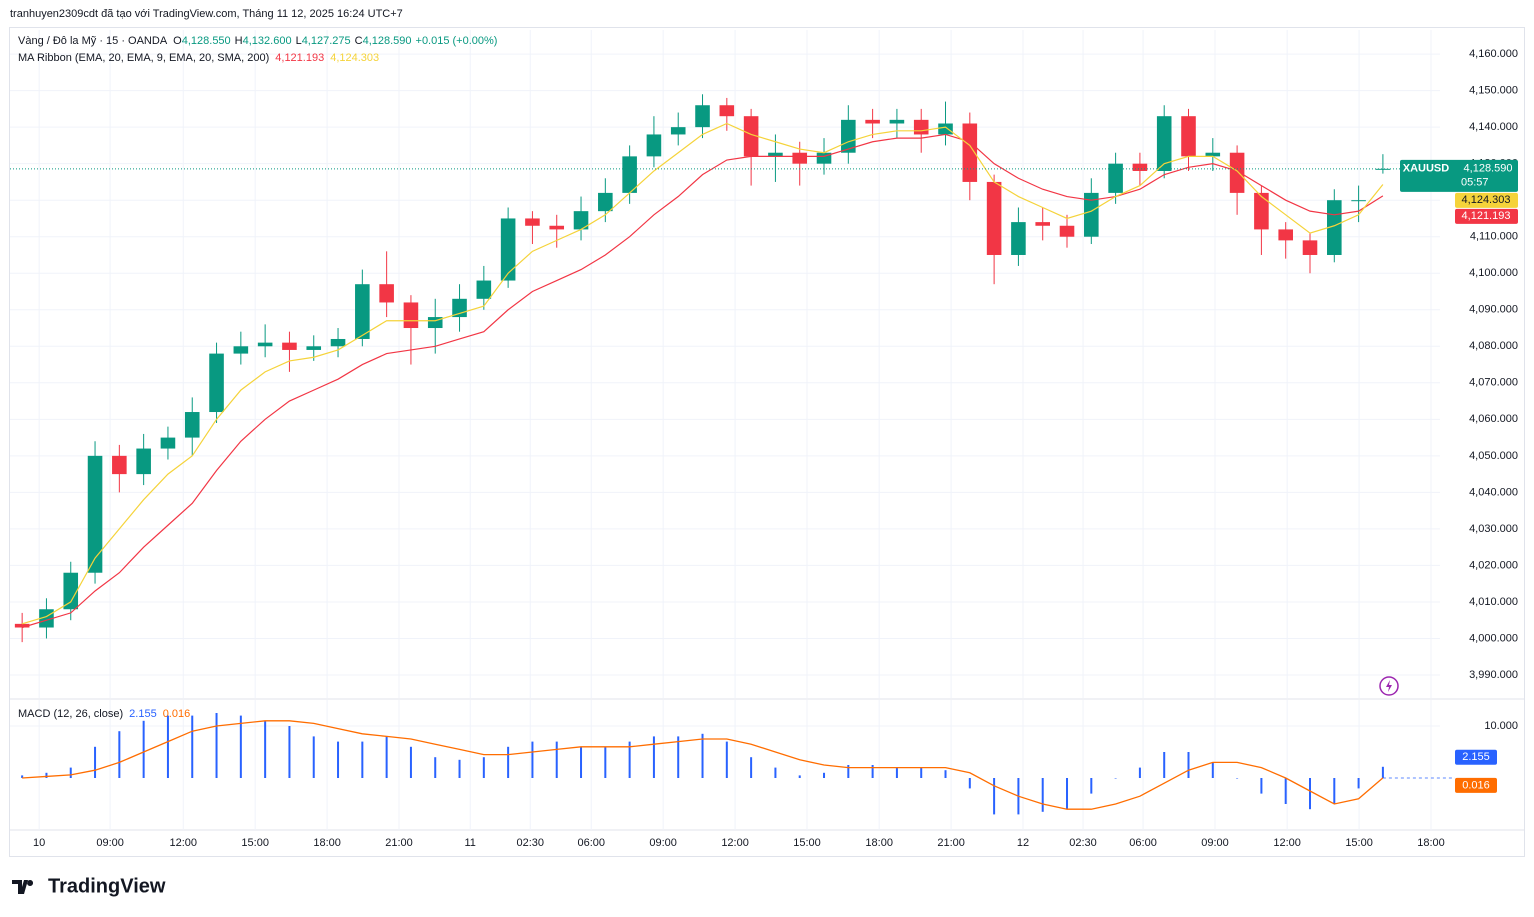 This screenshot has width=1534, height=917. Describe the element at coordinates (399, 843) in the screenshot. I see `x-tick-label: 21:00` at that location.